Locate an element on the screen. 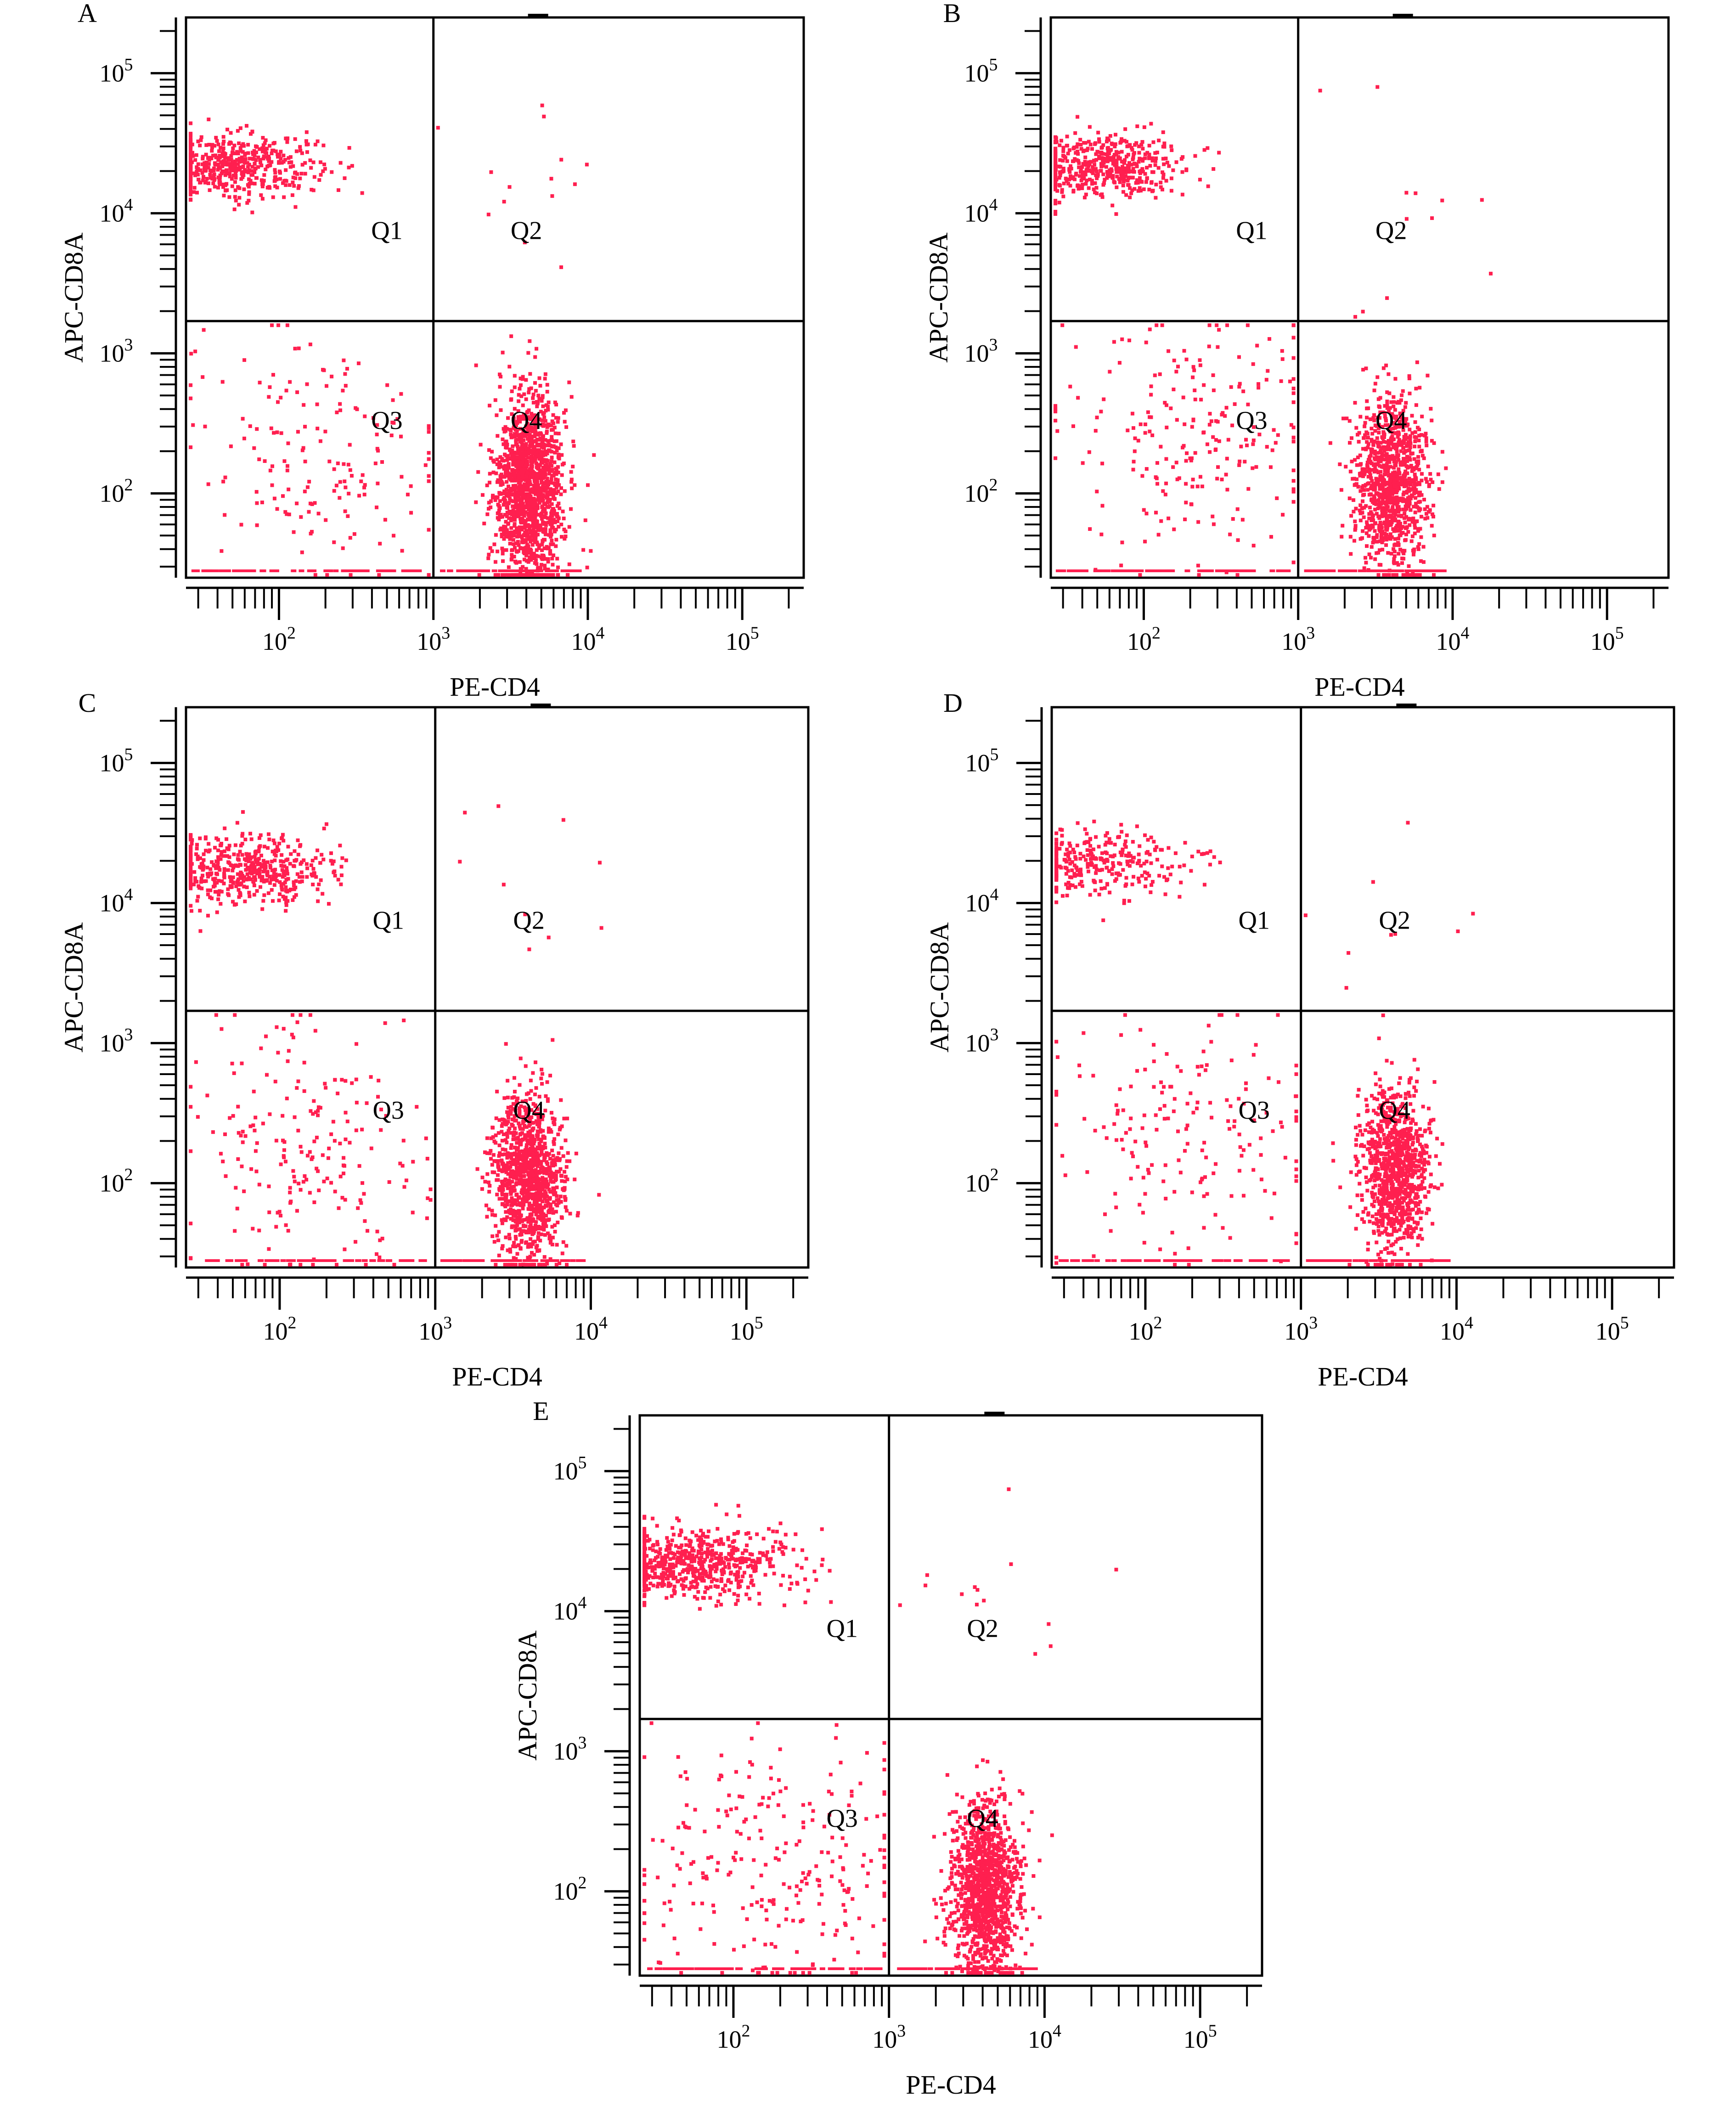 The height and width of the screenshot is (2101, 1736). x-tick-label: 10² is located at coordinates (1144, 639).